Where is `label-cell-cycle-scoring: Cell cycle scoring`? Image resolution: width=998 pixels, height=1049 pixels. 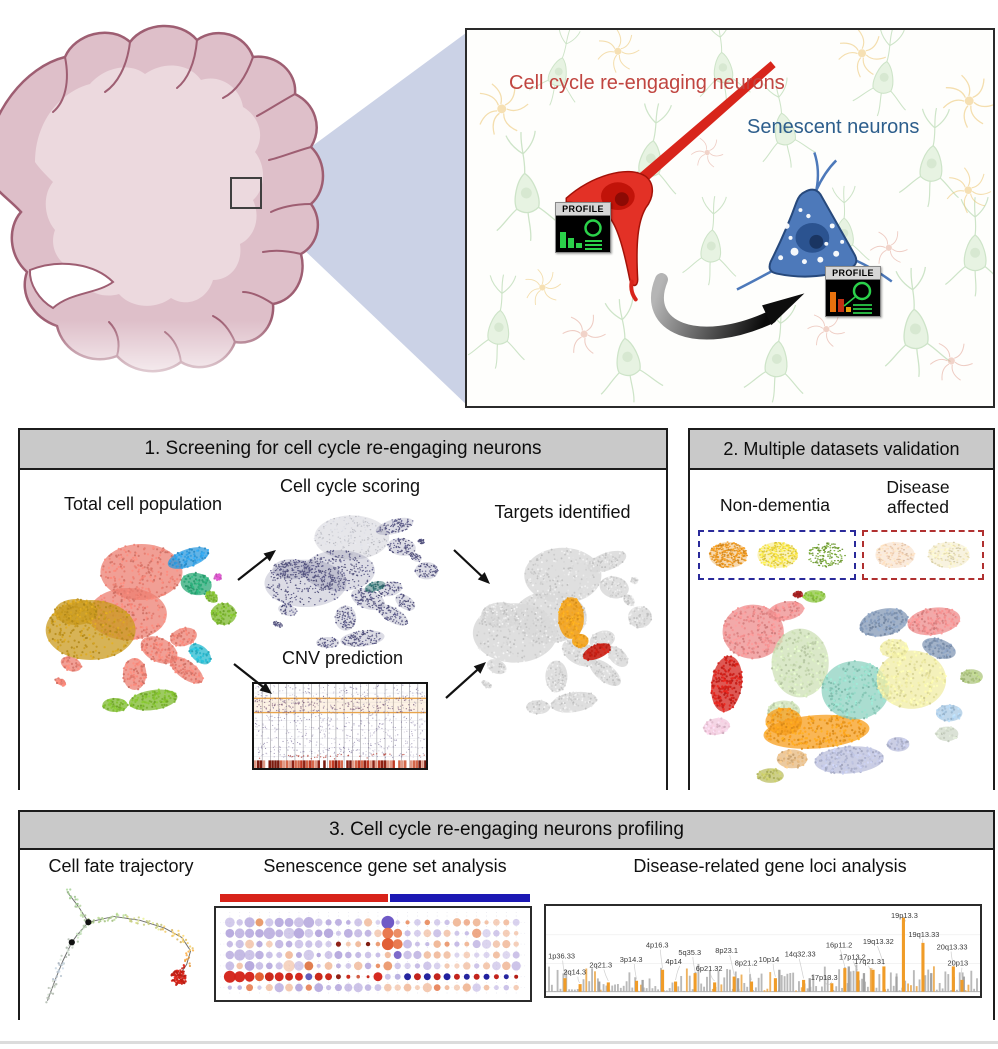
label-cell-cycle-scoring: Cell cycle scoring is located at coordinates (350, 486).